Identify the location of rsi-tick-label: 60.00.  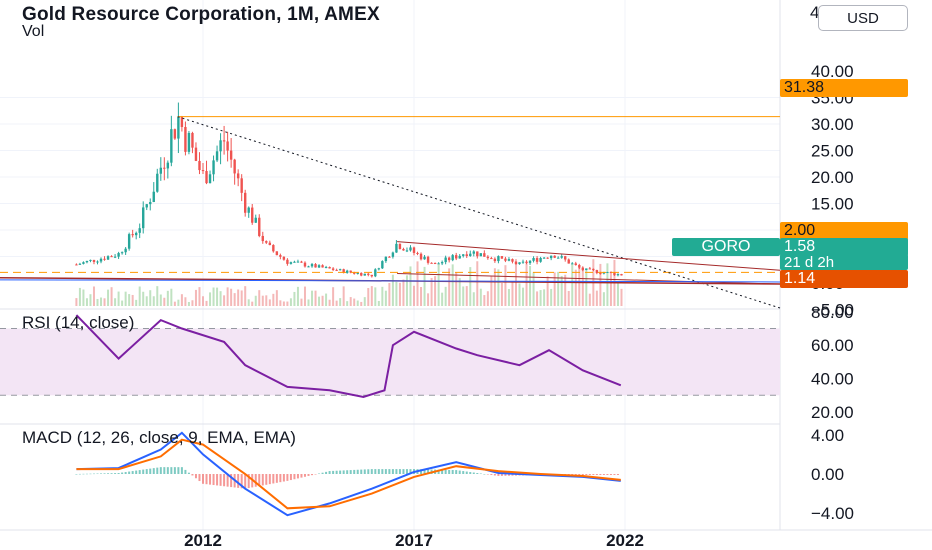
(832, 345).